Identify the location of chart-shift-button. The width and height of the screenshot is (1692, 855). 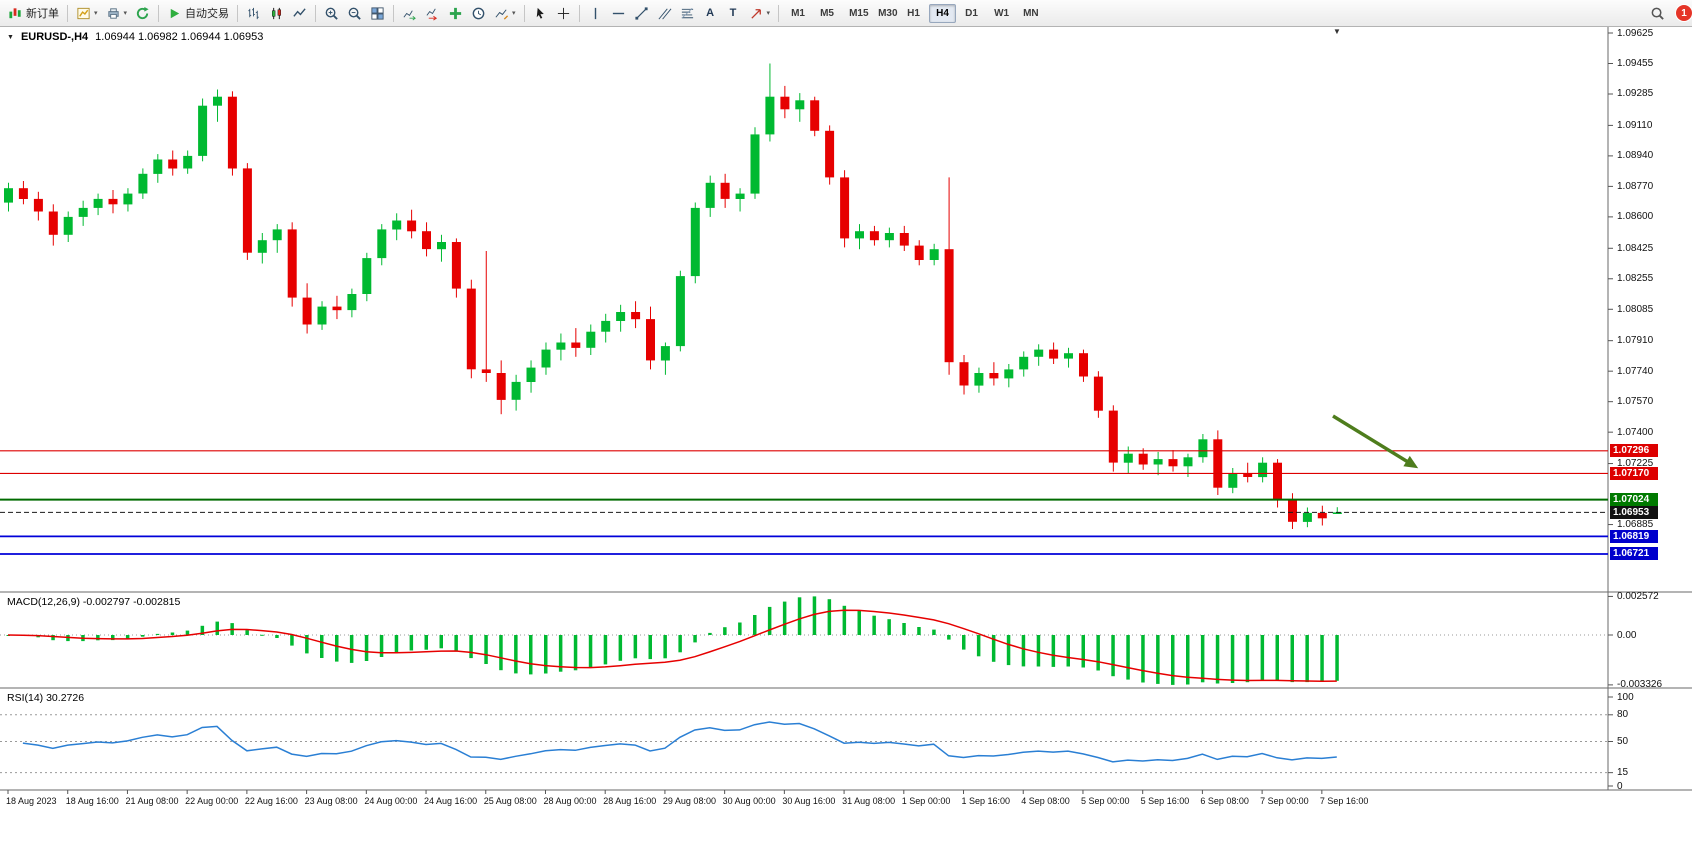
(432, 13).